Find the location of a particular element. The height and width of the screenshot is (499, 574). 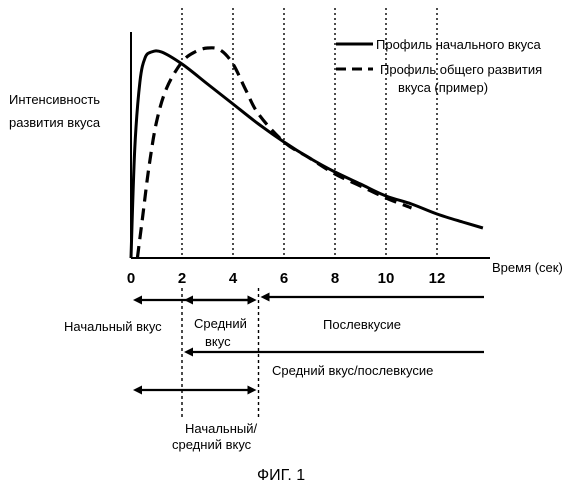

x-tick-label: 4 is located at coordinates (233, 278).